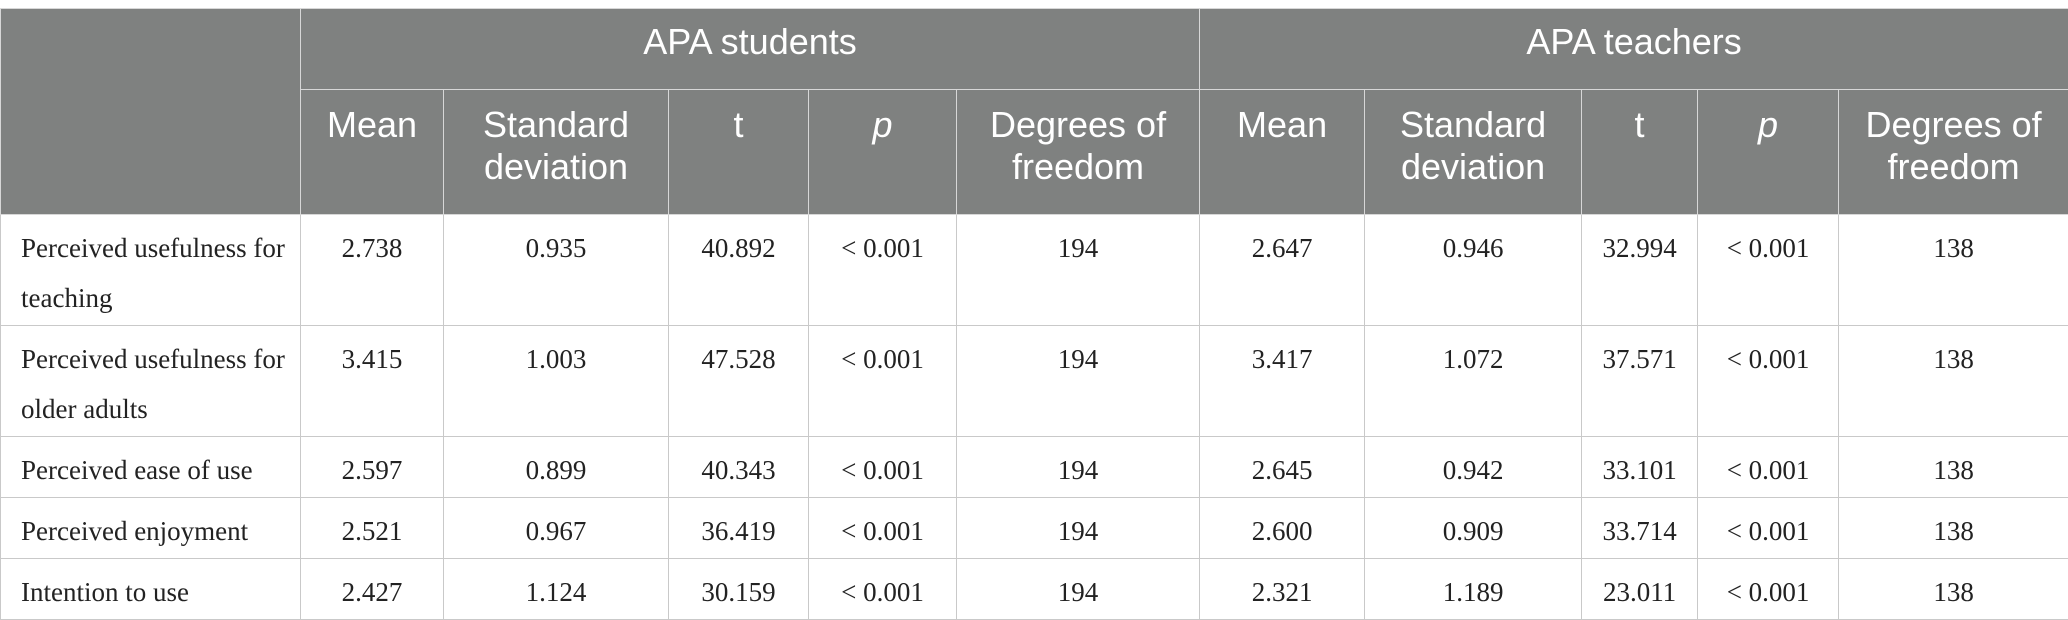 The image size is (2068, 620). Describe the element at coordinates (372, 528) in the screenshot. I see `students-mean-cell: 2.521` at that location.